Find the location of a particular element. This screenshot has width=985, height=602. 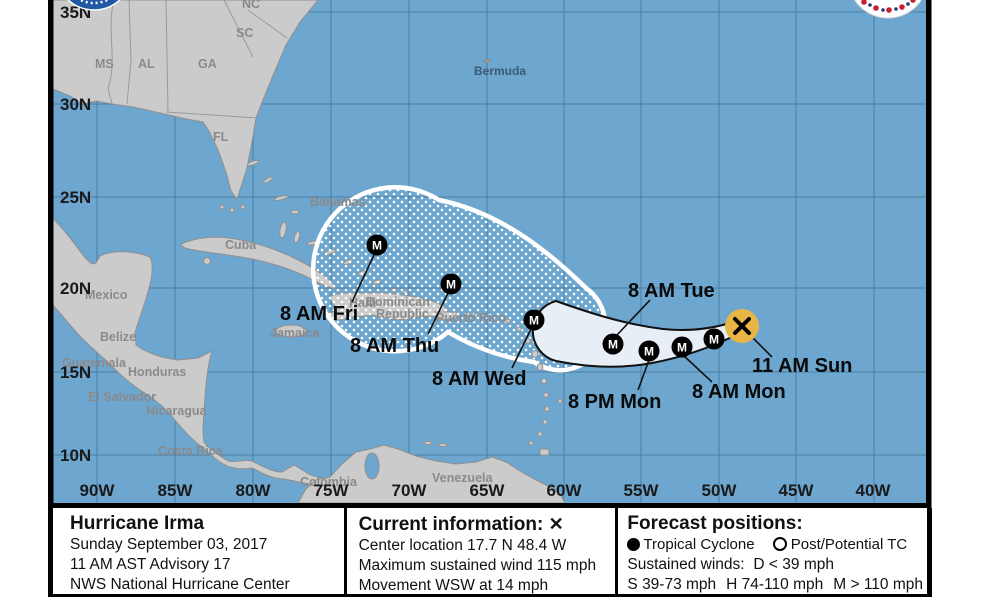

place-label-colombia: Colombia is located at coordinates (329, 482).